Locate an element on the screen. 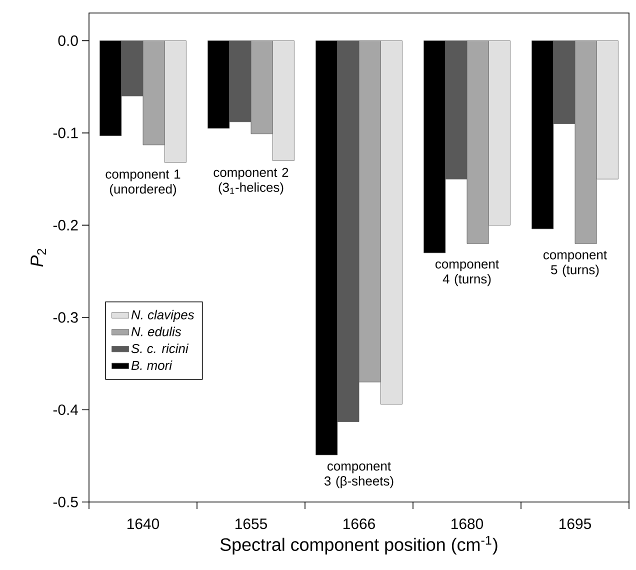  x-tick-label: 1695 is located at coordinates (575, 524).